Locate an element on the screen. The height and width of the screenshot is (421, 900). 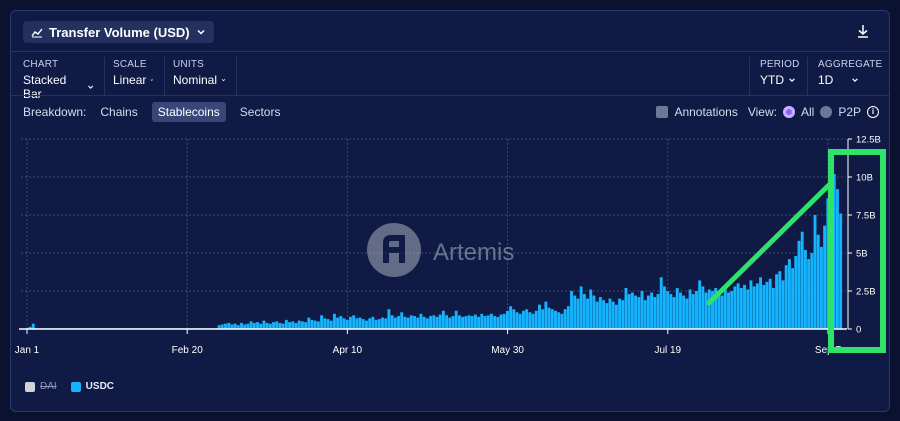
tab-sectors: Sectors is located at coordinates (260, 112).